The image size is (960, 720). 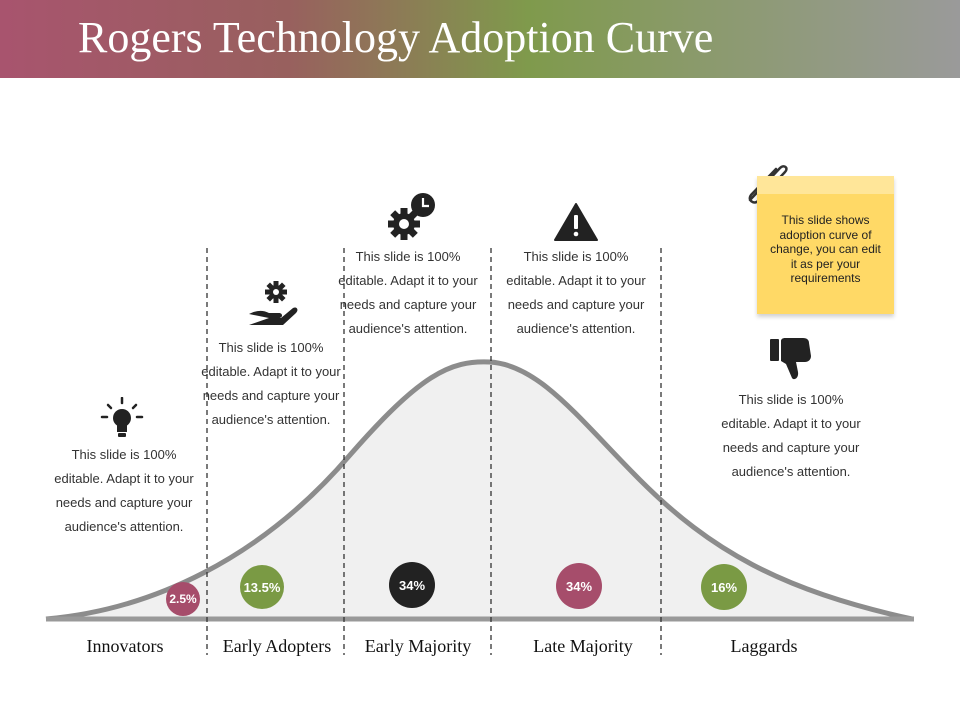 I want to click on stage-label-early-adopters: Early Adopters, so click(x=277, y=646).